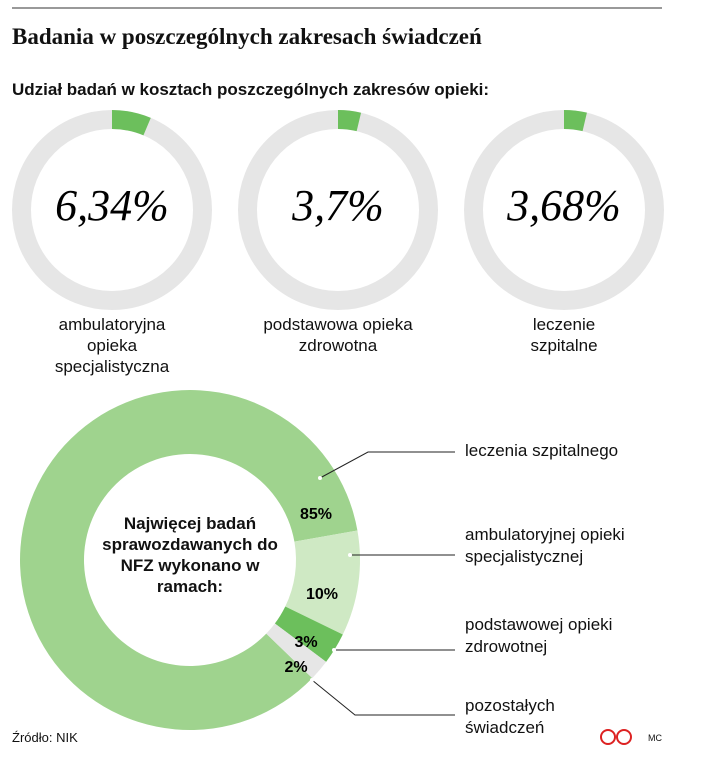 Image resolution: width=706 pixels, height=760 pixels. What do you see at coordinates (564, 335) in the screenshot?
I see `category-label: leczenie szpitalne` at bounding box center [564, 335].